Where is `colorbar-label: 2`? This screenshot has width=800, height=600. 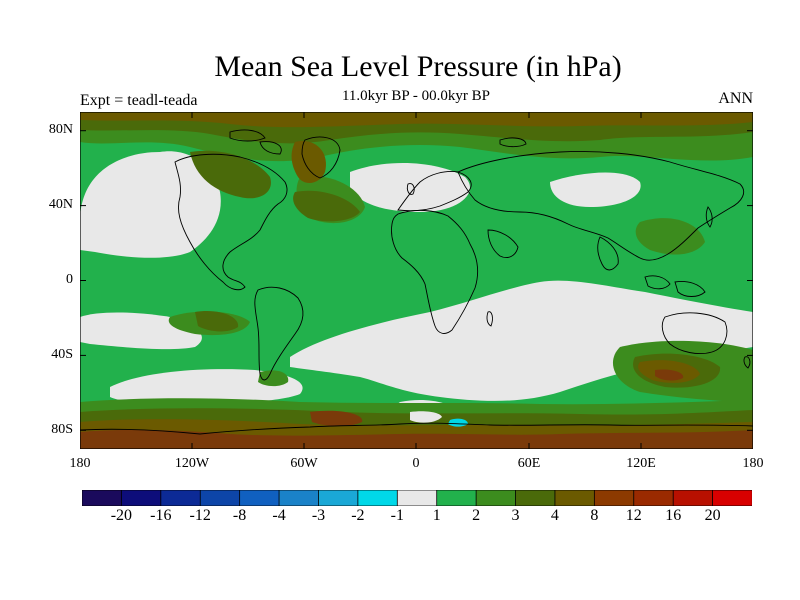 colorbar-label: 2 is located at coordinates (476, 515).